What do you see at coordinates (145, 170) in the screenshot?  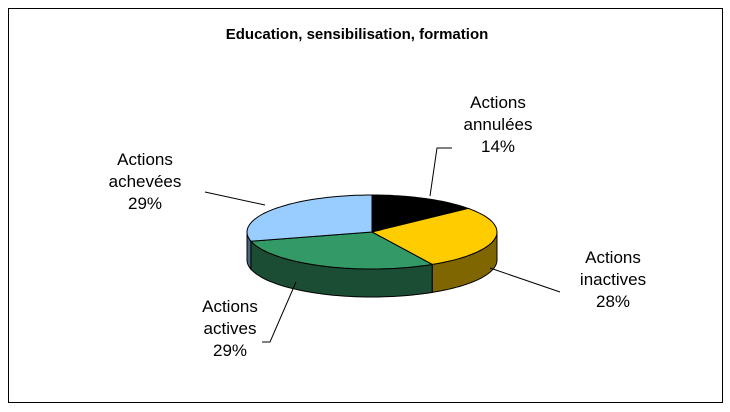 I see `slice-label: Actions achevées` at bounding box center [145, 170].